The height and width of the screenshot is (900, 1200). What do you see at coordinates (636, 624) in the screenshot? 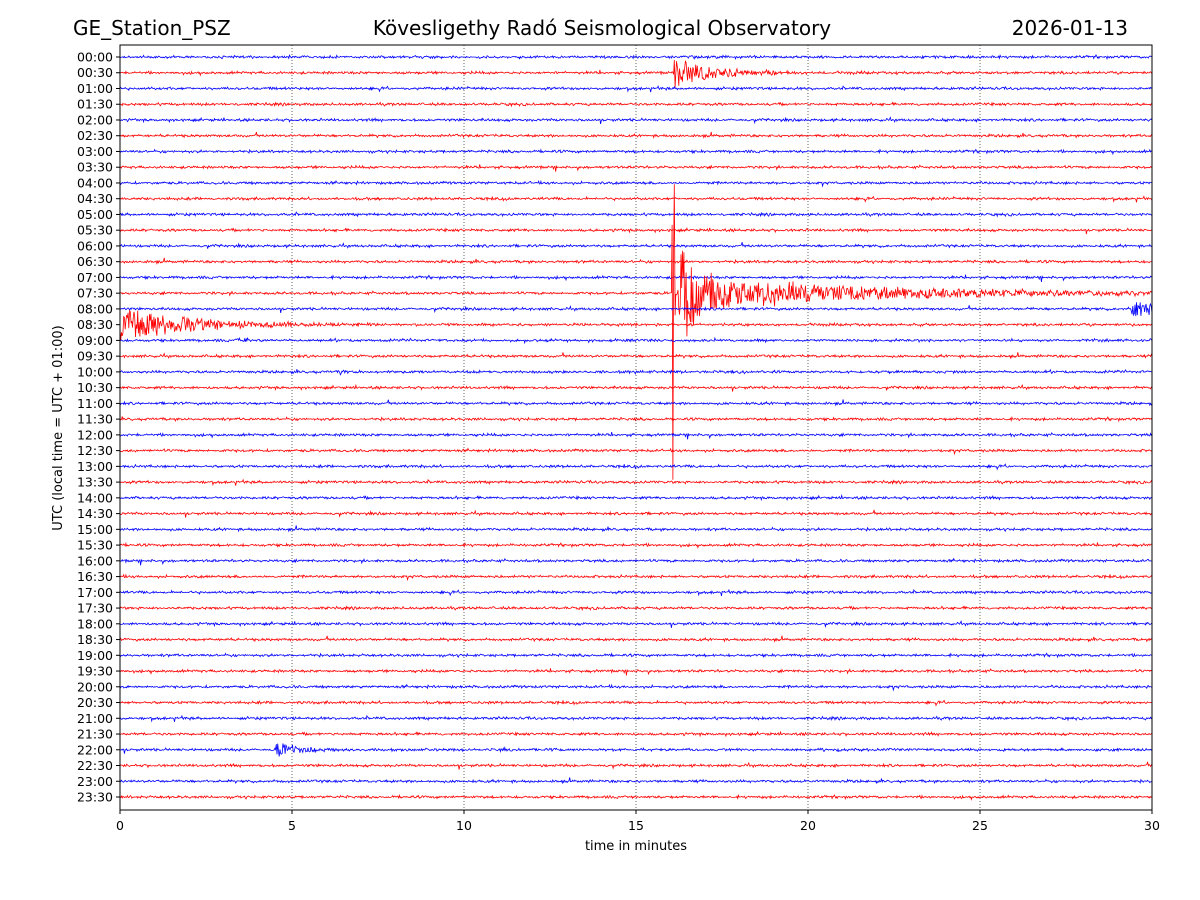
I see `trace-18:00` at bounding box center [636, 624].